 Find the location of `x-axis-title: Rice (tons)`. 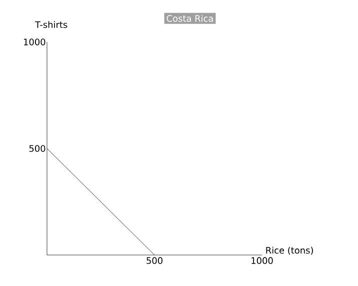

x-axis-title: Rice (tons) is located at coordinates (289, 250).